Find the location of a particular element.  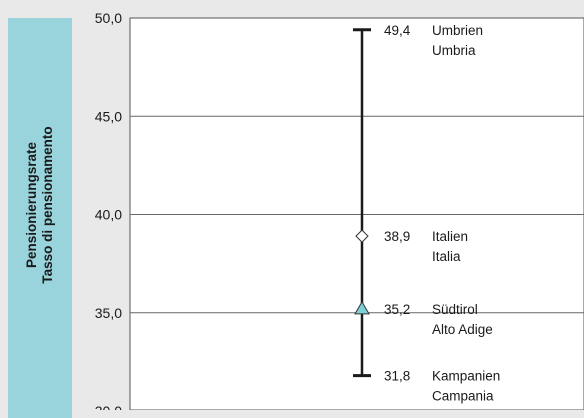

data-name-label-de: Italien is located at coordinates (450, 236).